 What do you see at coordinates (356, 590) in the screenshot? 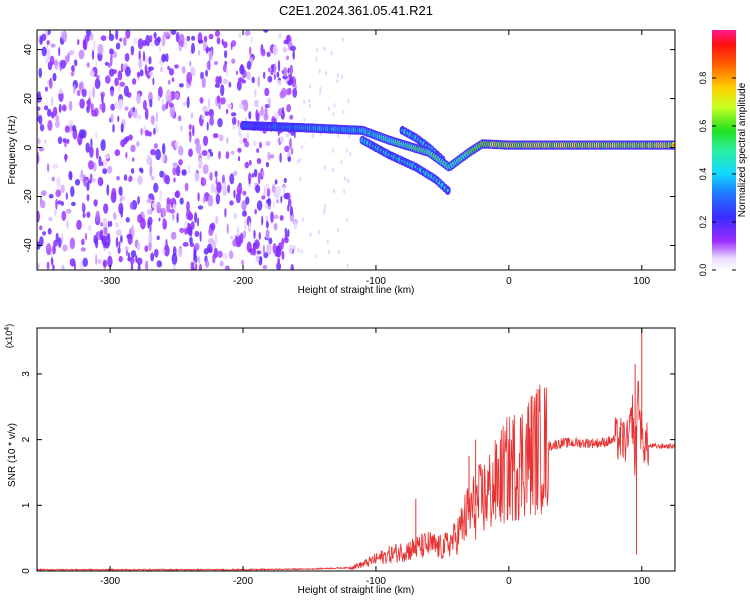
I see `snr-xlabel: Height of straight line (km)` at bounding box center [356, 590].